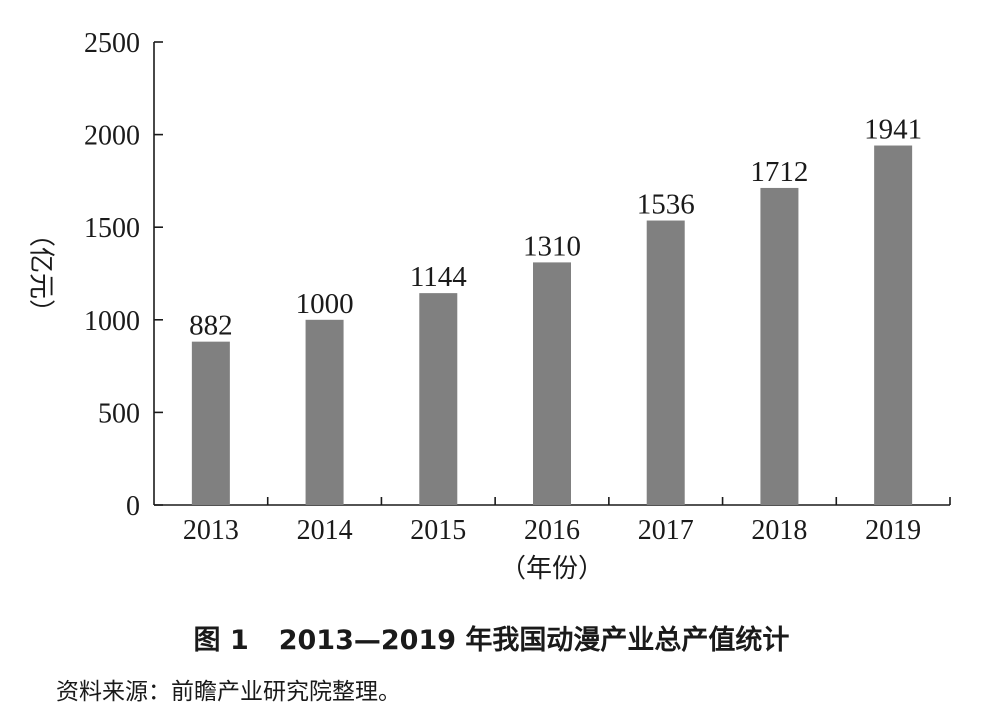  What do you see at coordinates (779, 172) in the screenshot?
I see `data-label: 1712` at bounding box center [779, 172].